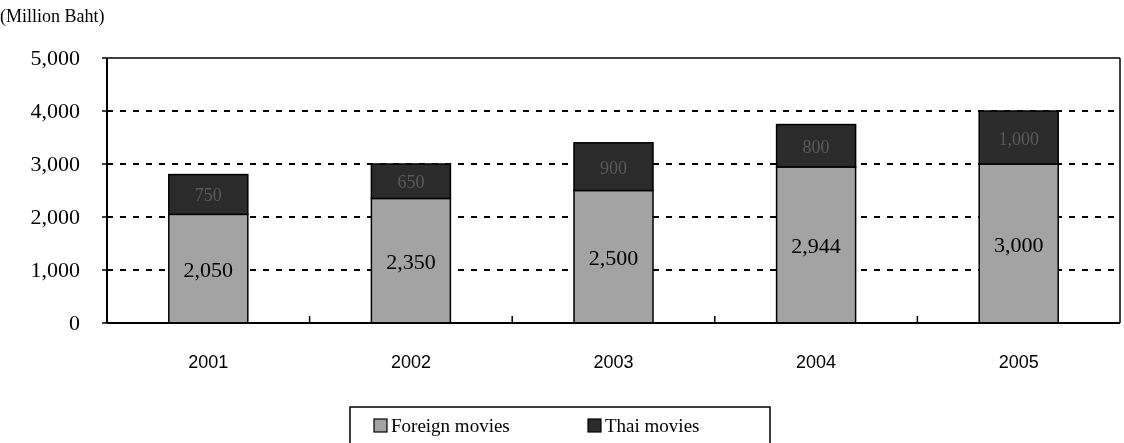  I want to click on x-tick-label: 2002, so click(410, 362).